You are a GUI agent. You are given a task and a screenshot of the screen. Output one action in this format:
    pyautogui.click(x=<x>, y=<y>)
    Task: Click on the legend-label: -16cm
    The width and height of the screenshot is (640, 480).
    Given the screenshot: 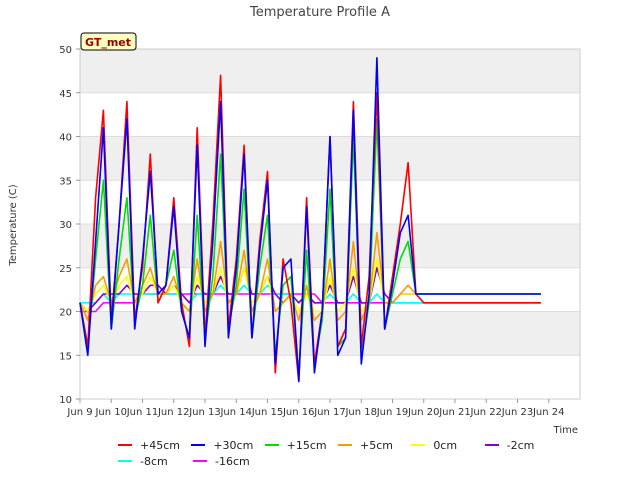 What is the action you would take?
    pyautogui.click(x=232, y=461)
    